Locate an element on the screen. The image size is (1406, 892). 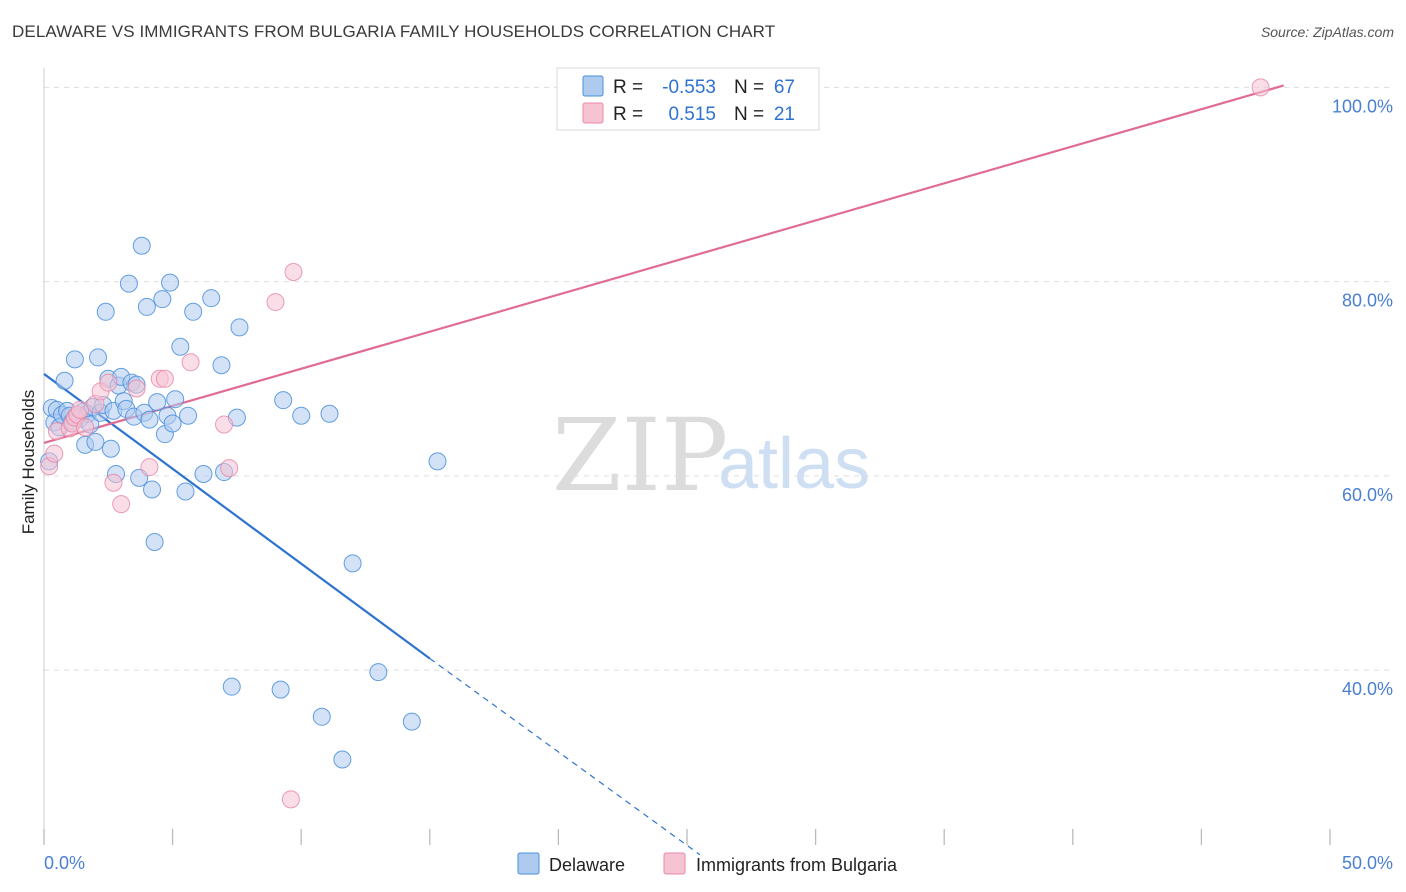
stats-n-value-bulgaria: 21 is located at coordinates (784, 114).